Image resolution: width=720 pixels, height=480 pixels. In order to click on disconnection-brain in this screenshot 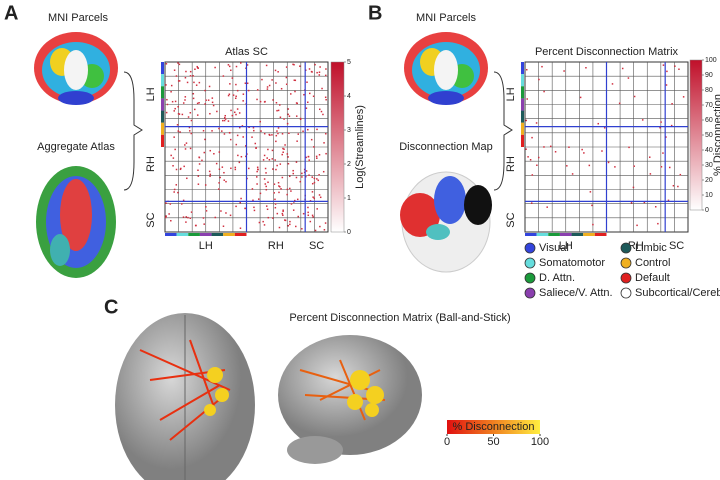, I will do `click(446, 222)`.